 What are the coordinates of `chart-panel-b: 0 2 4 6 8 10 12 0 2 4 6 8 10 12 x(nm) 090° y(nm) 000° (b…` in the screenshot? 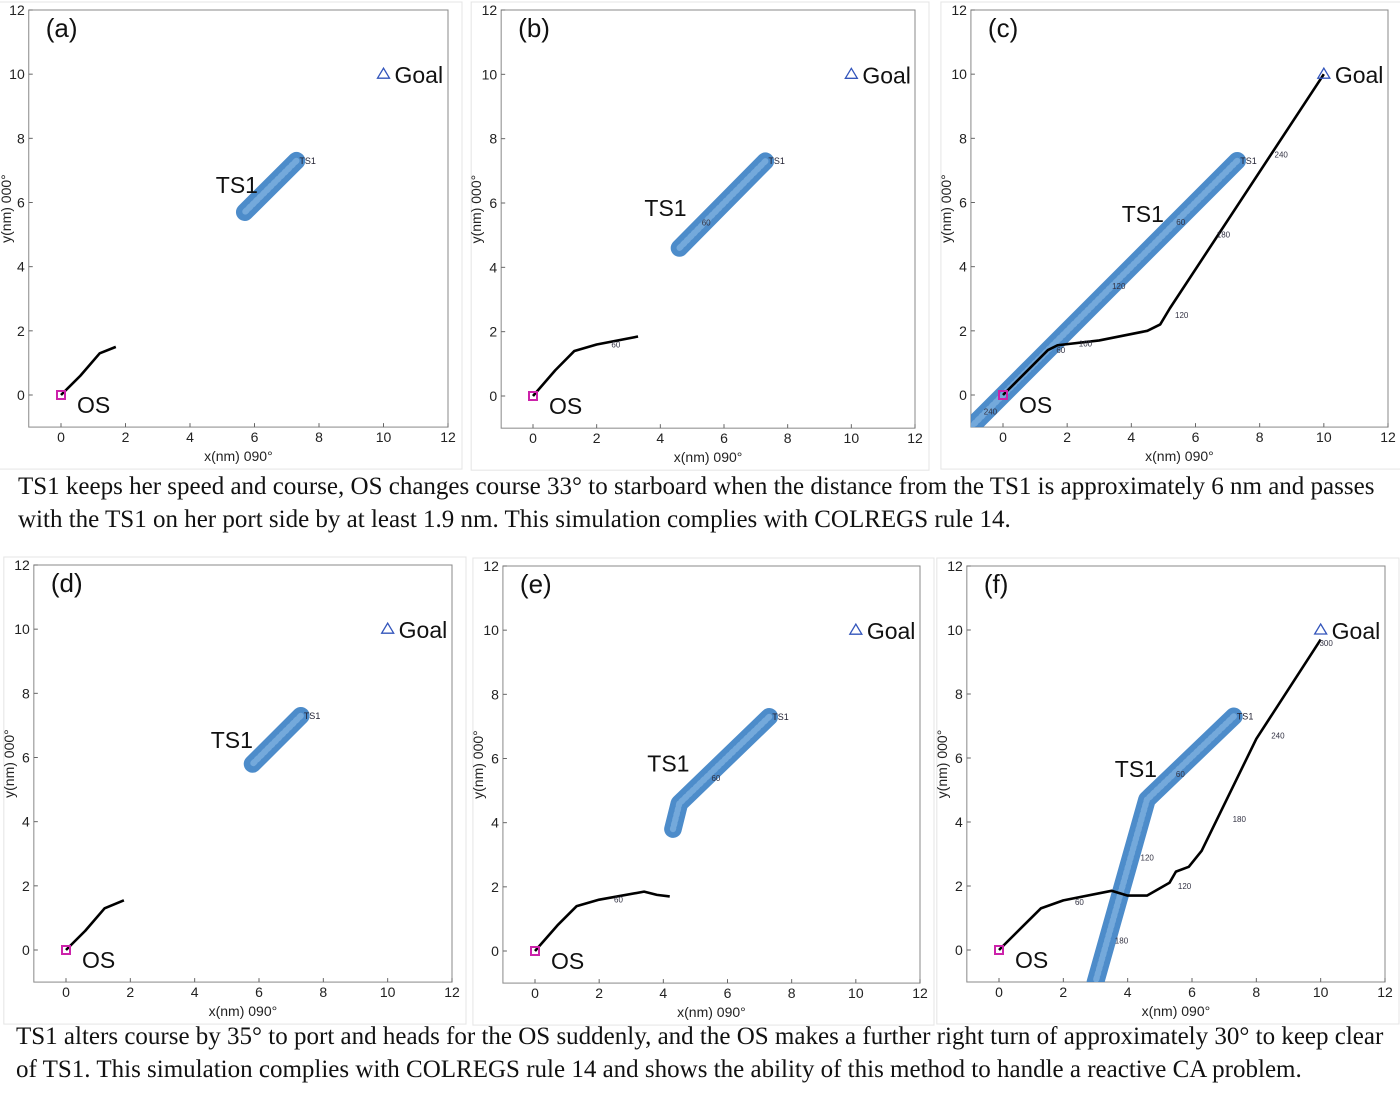 It's located at (699, 236).